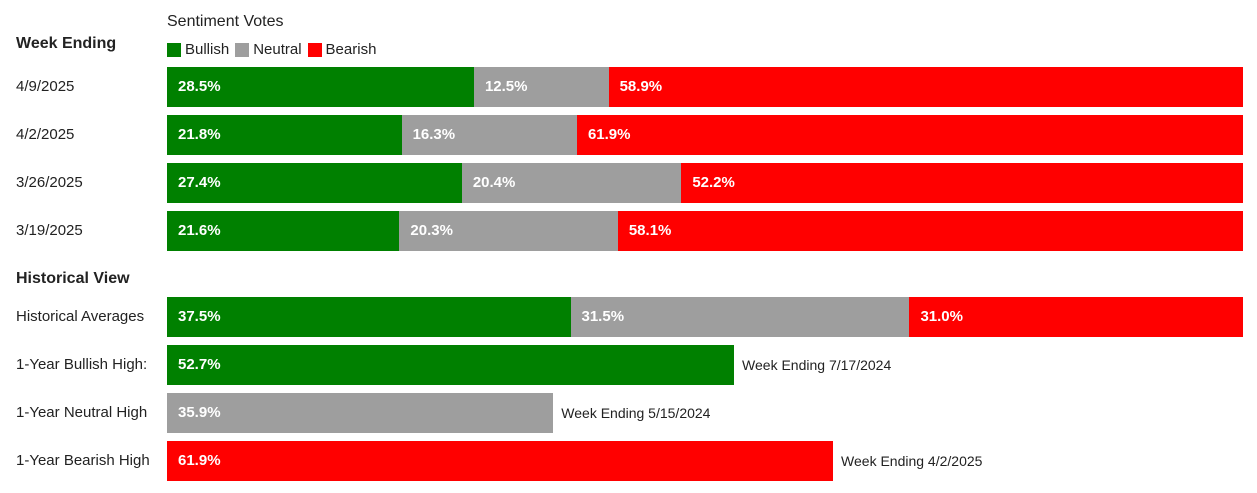  What do you see at coordinates (199, 412) in the screenshot?
I see `high-neutral-value: 35.9%` at bounding box center [199, 412].